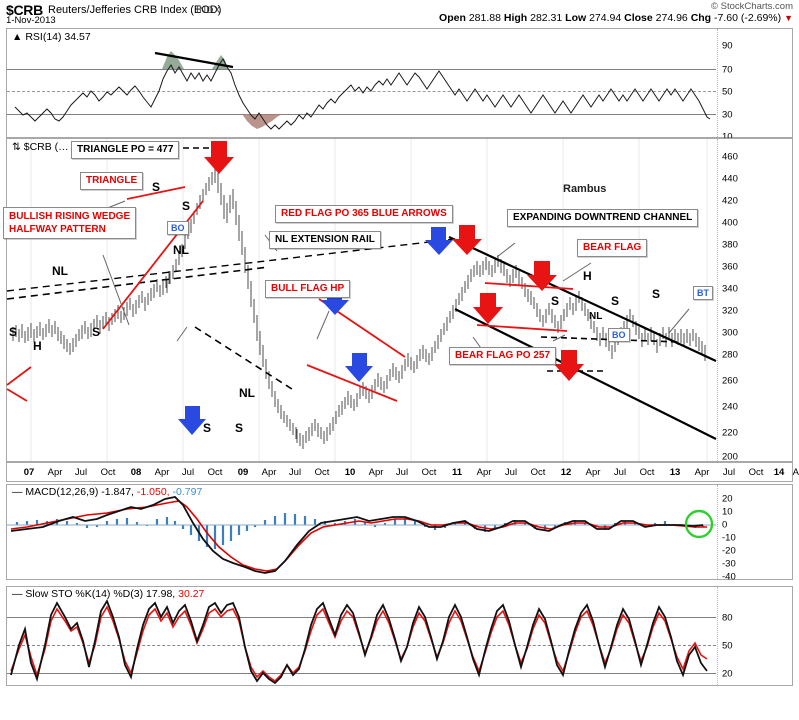 The width and height of the screenshot is (799, 720). Describe the element at coordinates (730, 223) in the screenshot. I see `price-tick-400: 400` at that location.